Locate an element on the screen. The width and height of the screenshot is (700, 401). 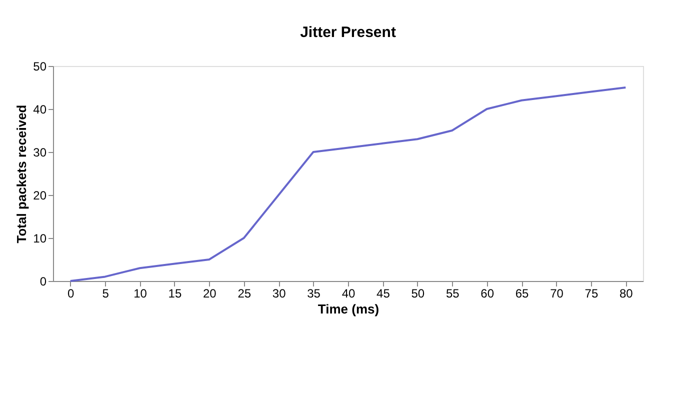
x-tick-label: 75 is located at coordinates (591, 293).